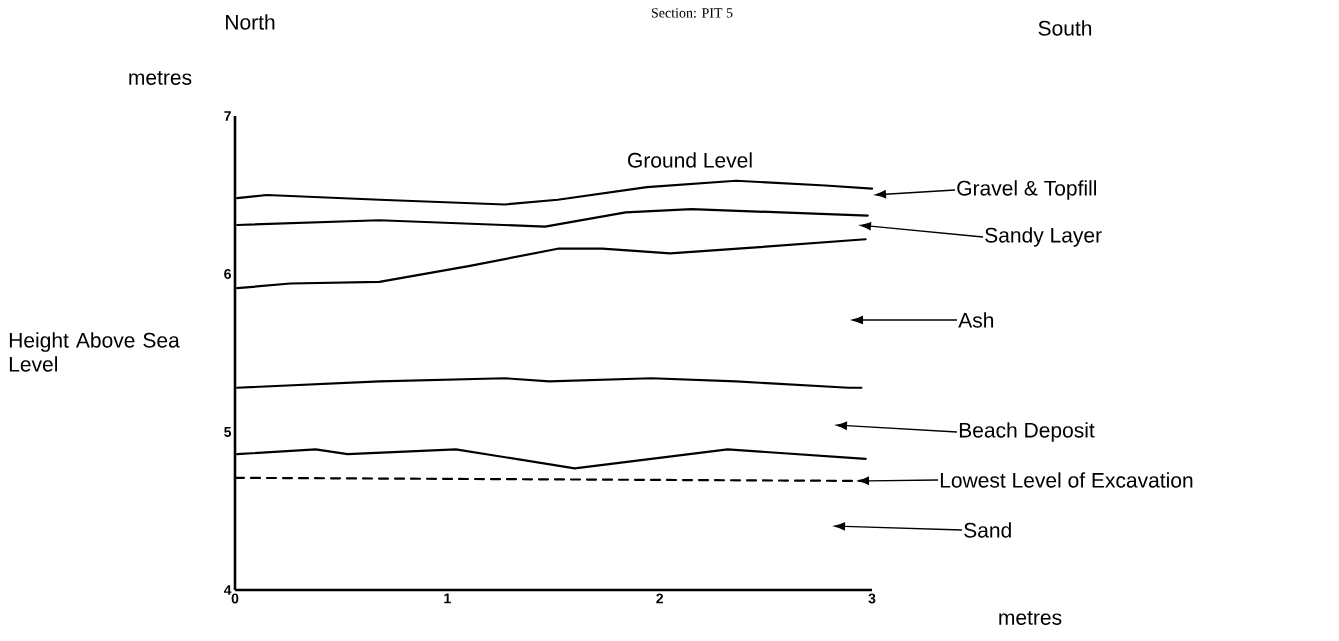  Describe the element at coordinates (872, 598) in the screenshot. I see `x-tick-label: 3` at that location.